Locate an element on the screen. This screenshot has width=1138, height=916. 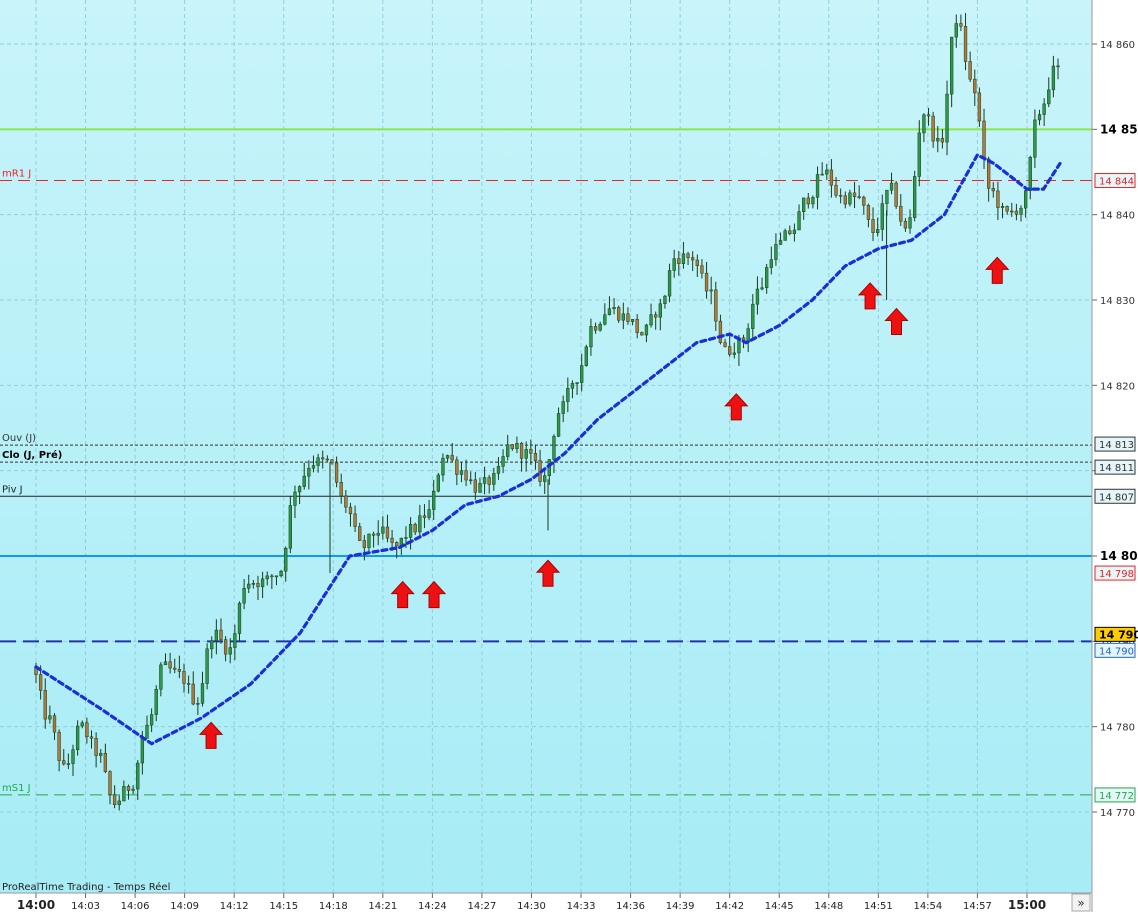
x-tick-label: 14:54 is located at coordinates (927, 906).